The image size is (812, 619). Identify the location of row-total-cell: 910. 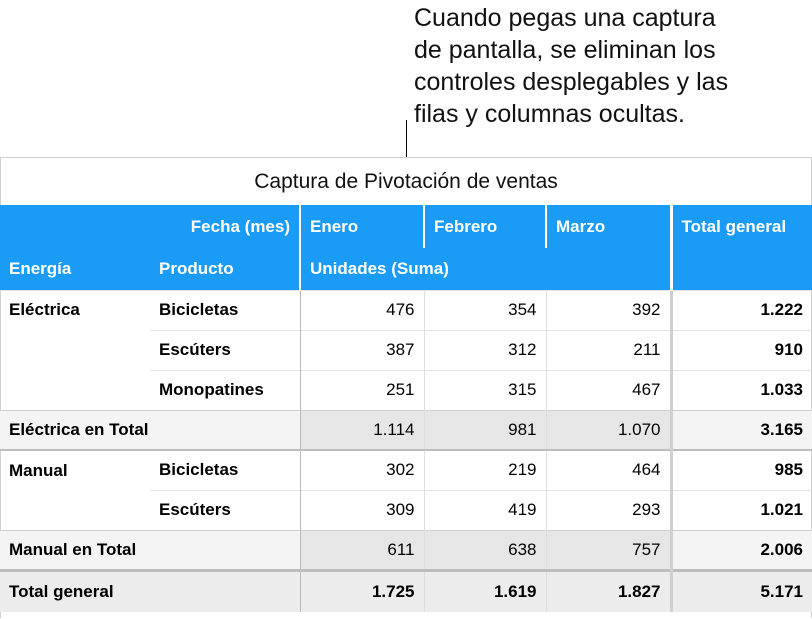
(740, 349).